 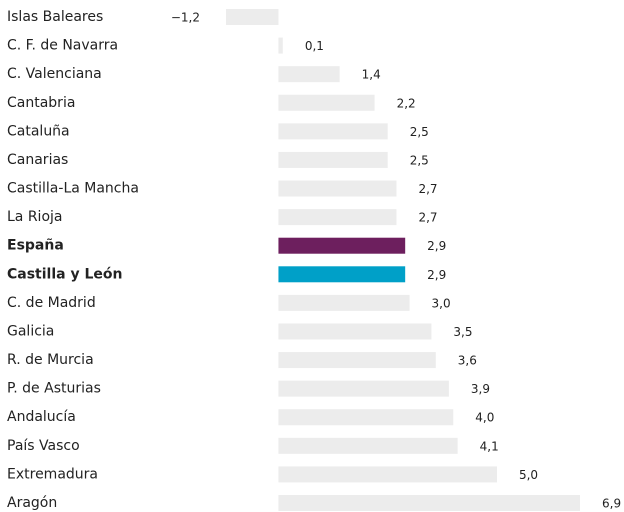 I want to click on category-label: Andalucía, so click(x=41, y=417).